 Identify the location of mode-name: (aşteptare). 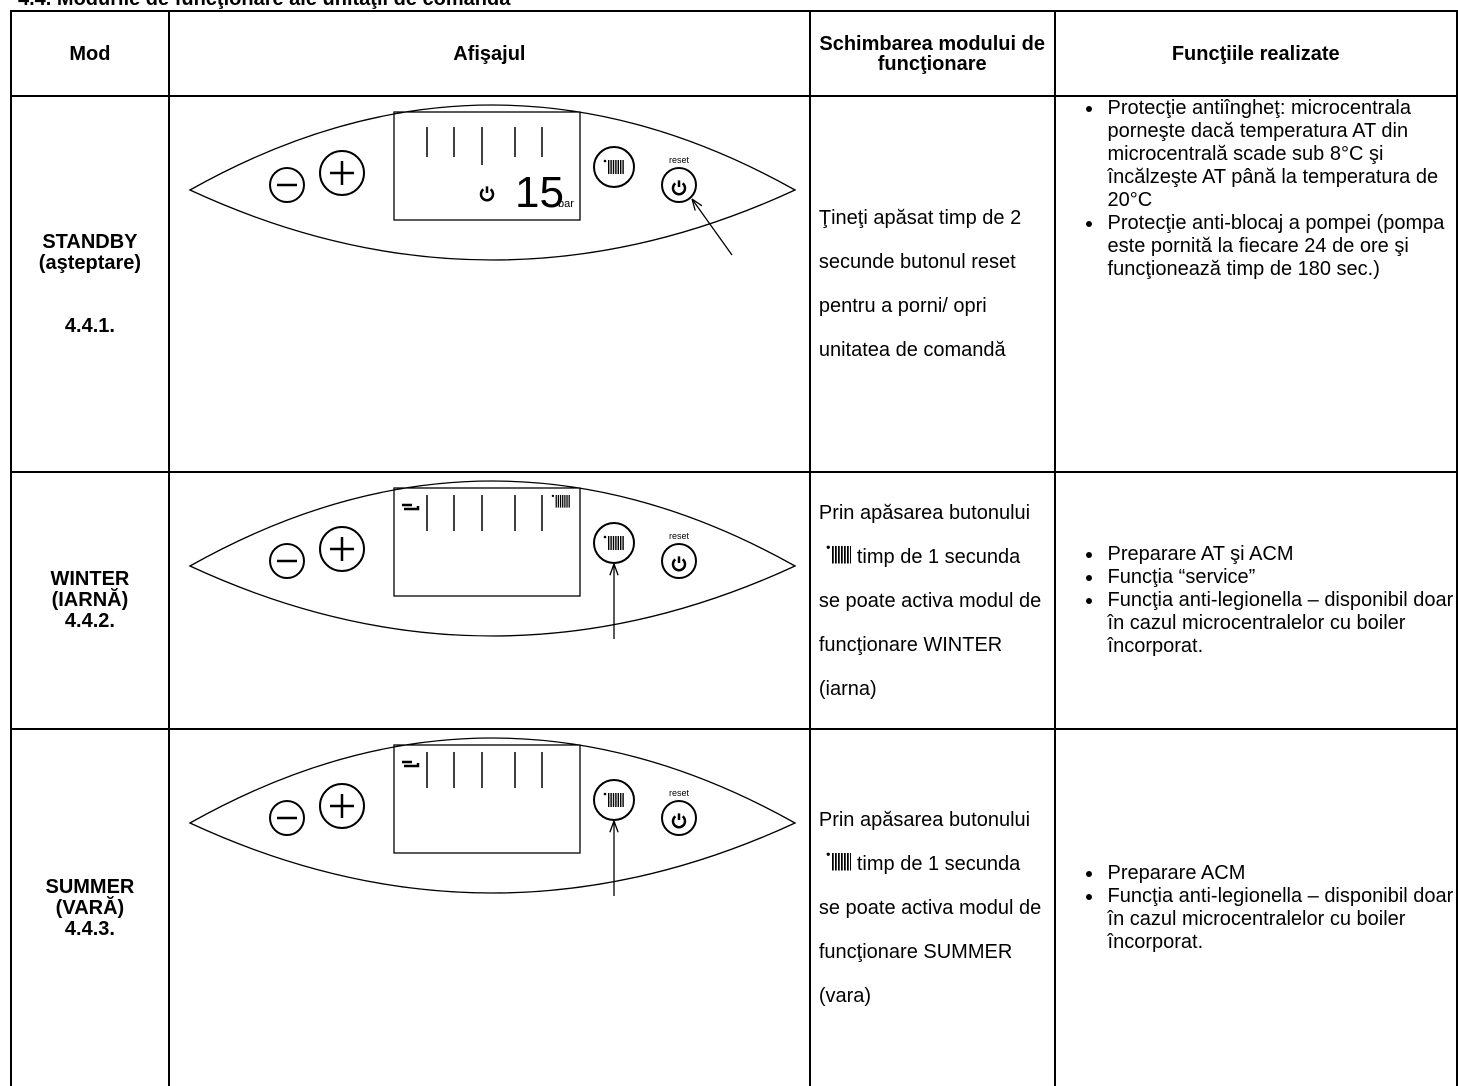
(90, 262).